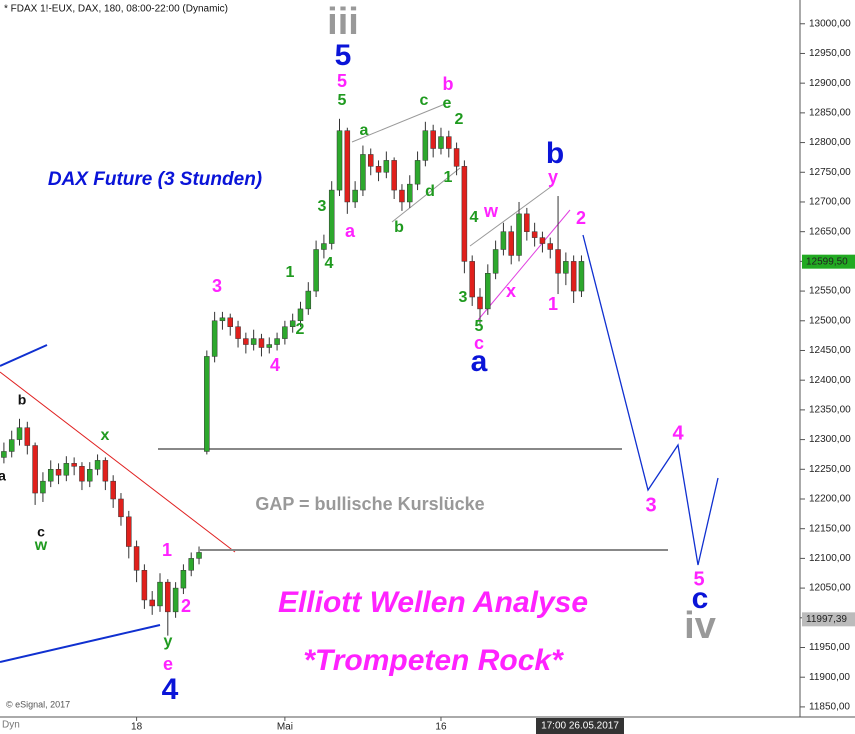  Describe the element at coordinates (830, 202) in the screenshot. I see `y-tick-label: 12700,00` at that location.